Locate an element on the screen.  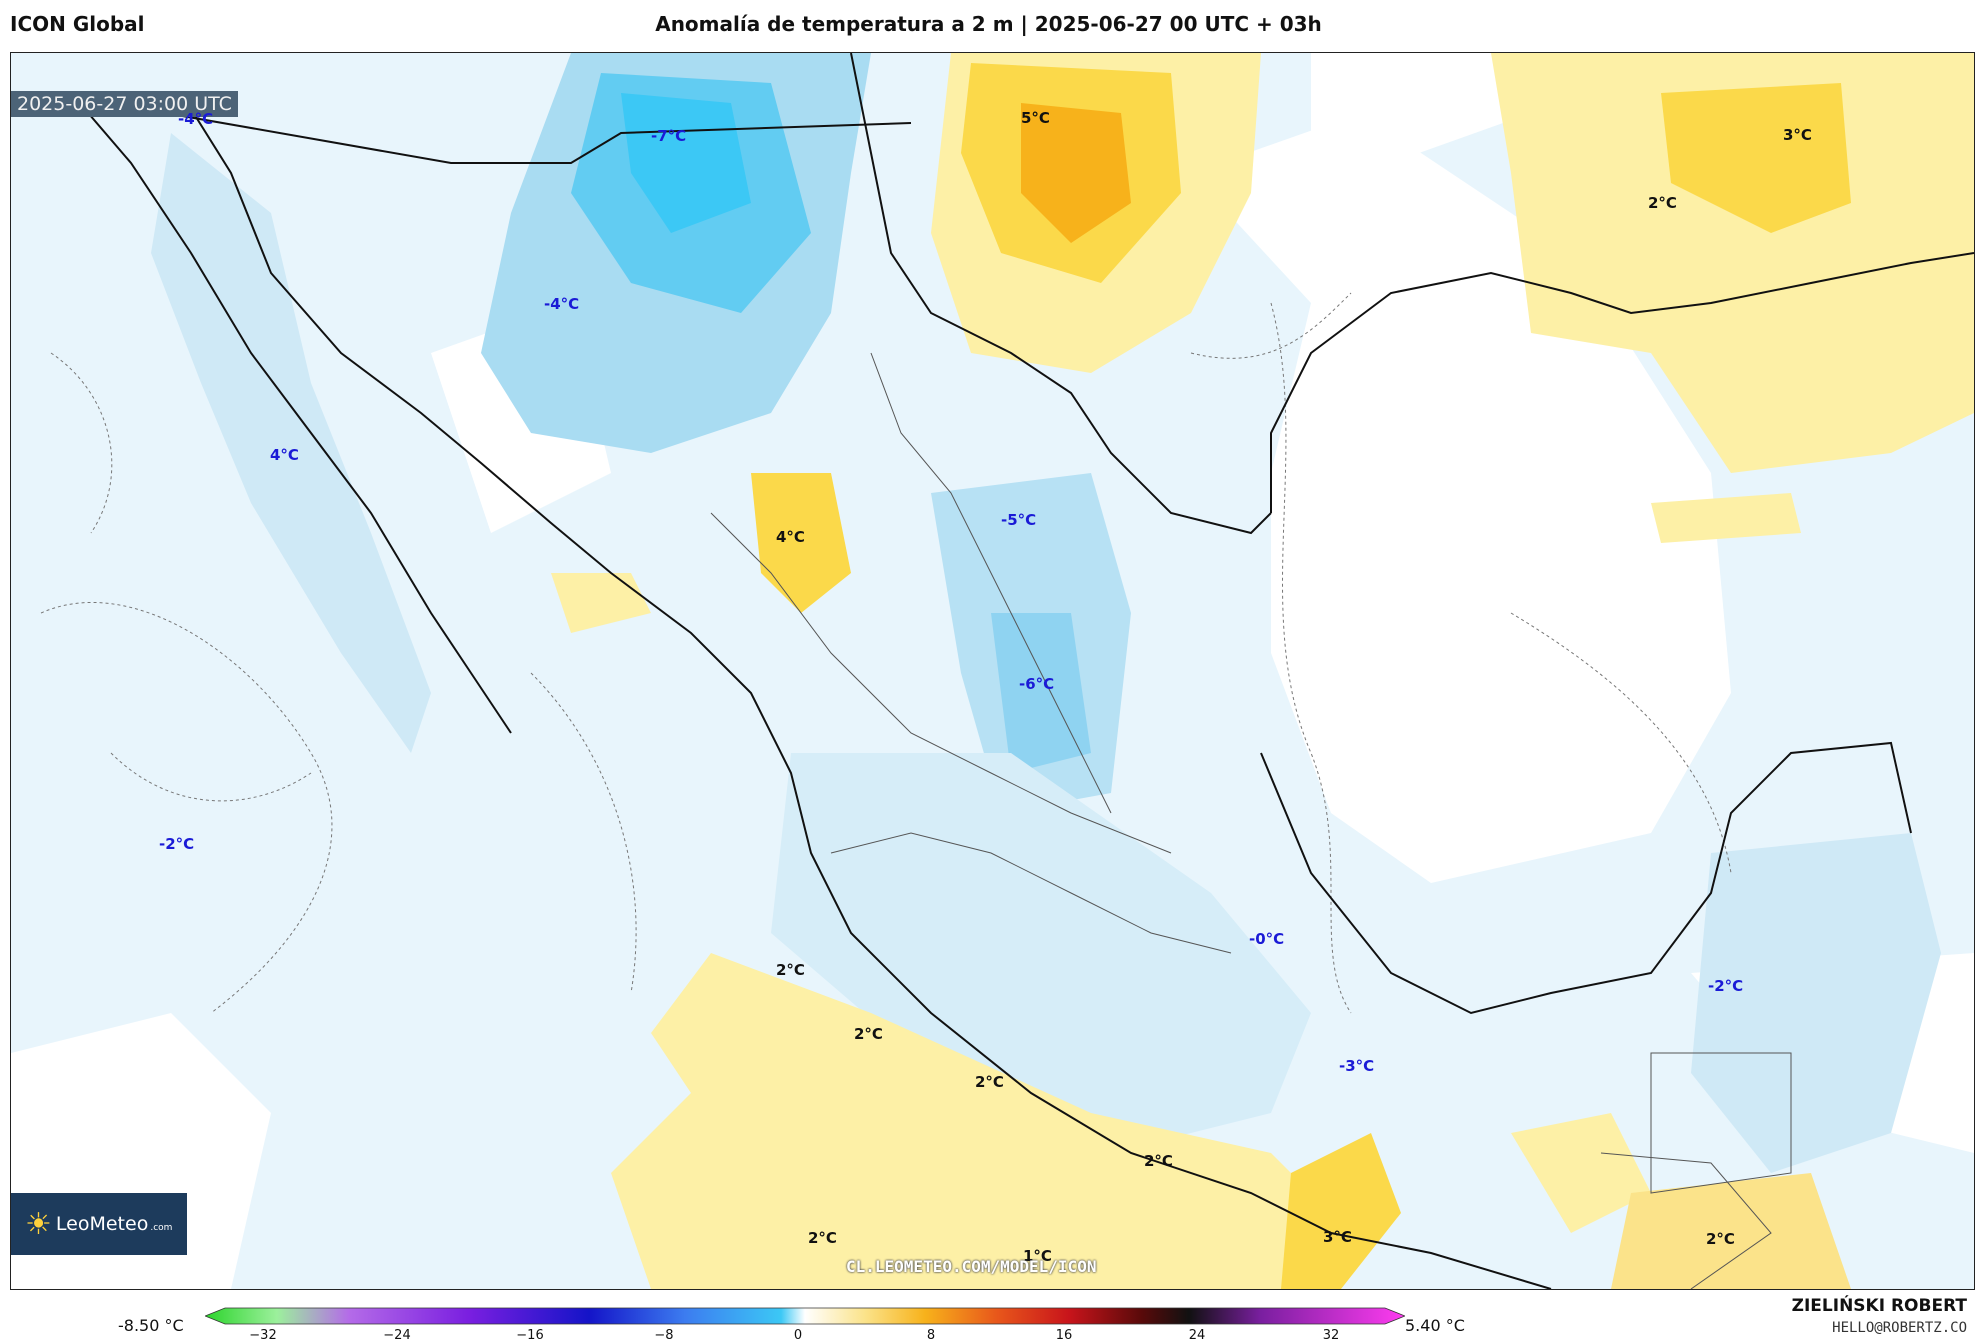
colorbar-max-label: 5.40 °C is located at coordinates (1435, 1325).